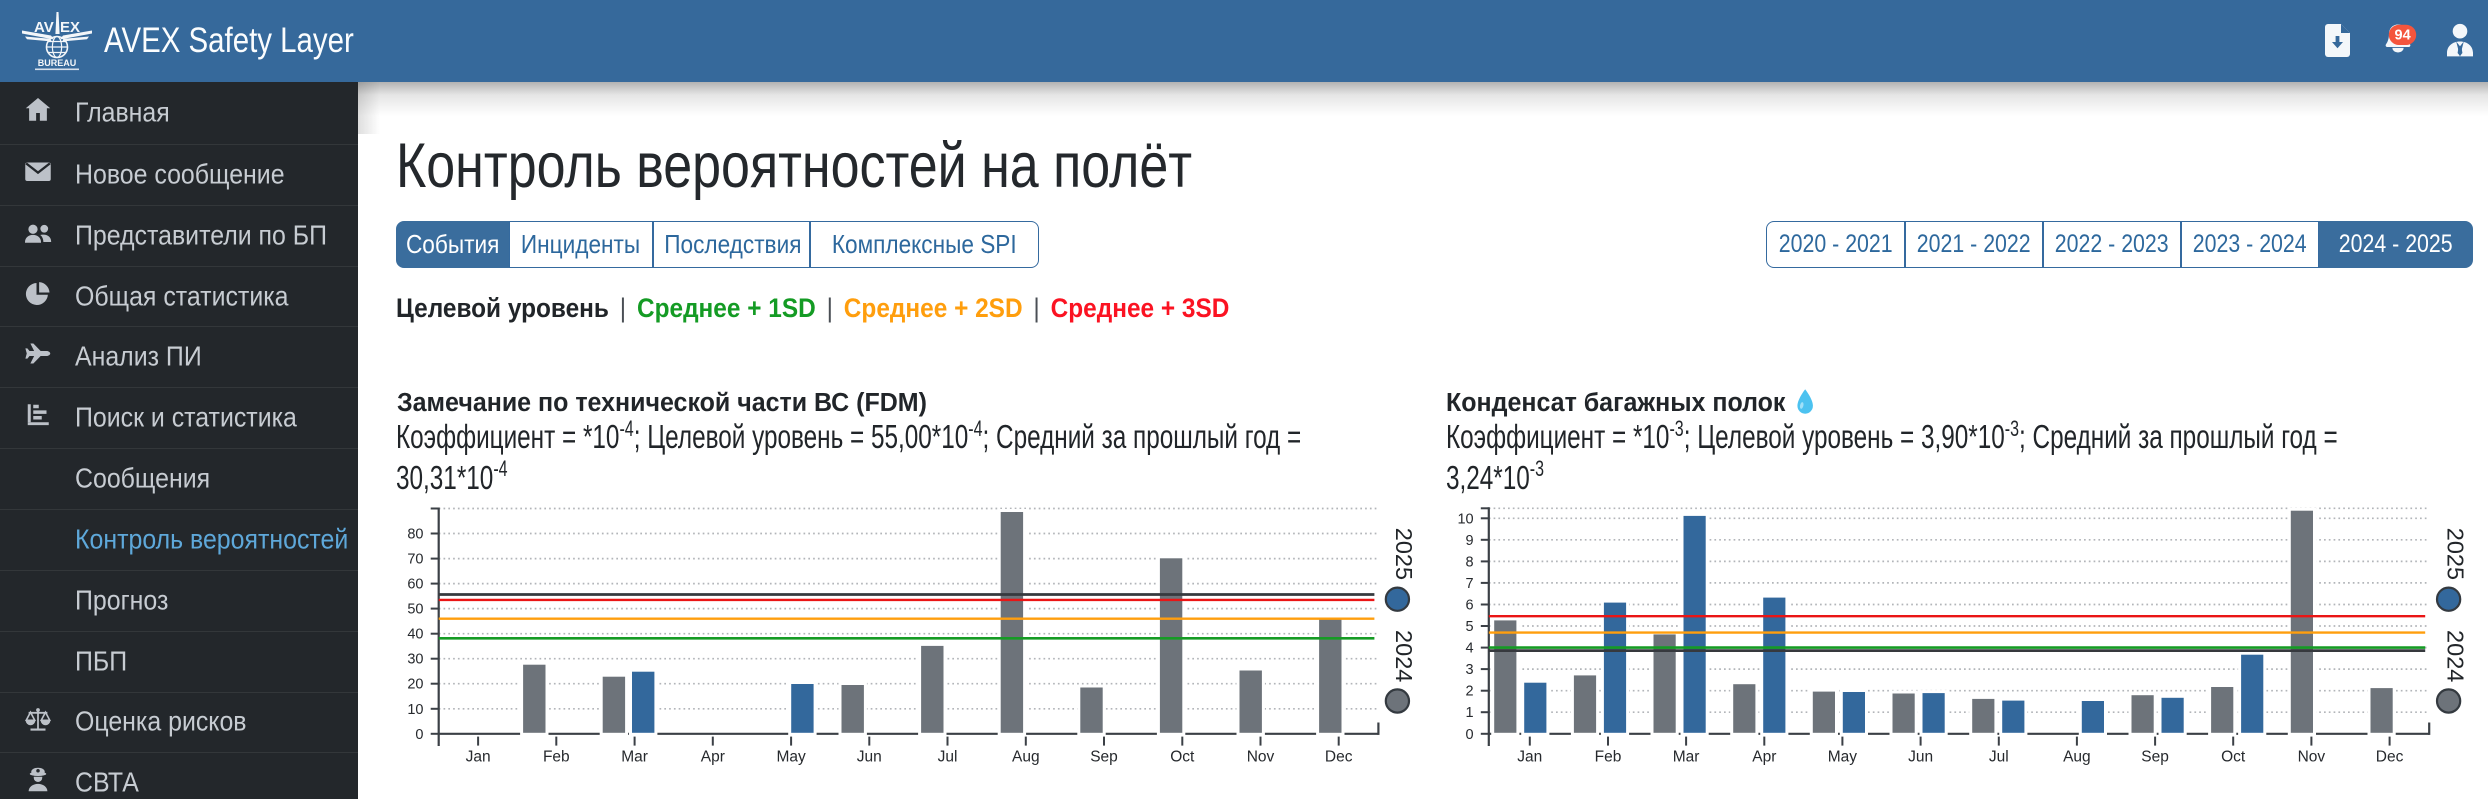 This screenshot has height=799, width=2488. I want to click on svg-text: 30, so click(415, 660).